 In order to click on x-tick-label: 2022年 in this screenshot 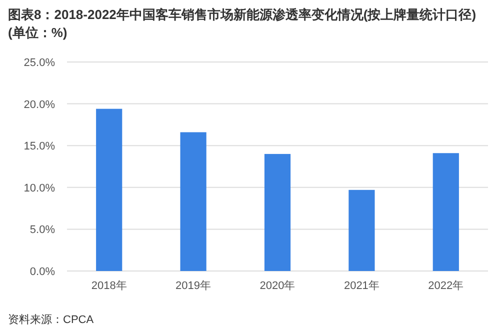, I will do `click(446, 286)`.